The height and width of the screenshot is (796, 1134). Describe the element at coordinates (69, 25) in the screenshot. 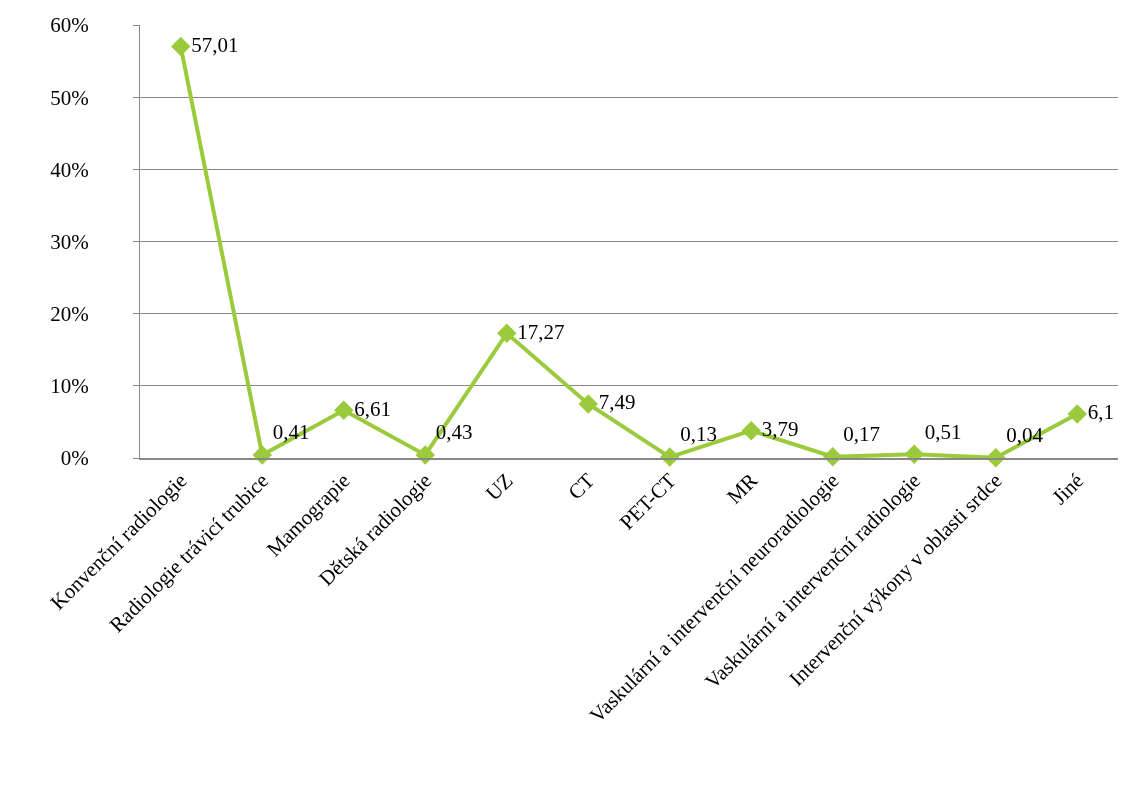

I see `y-tick-label: 60%` at that location.